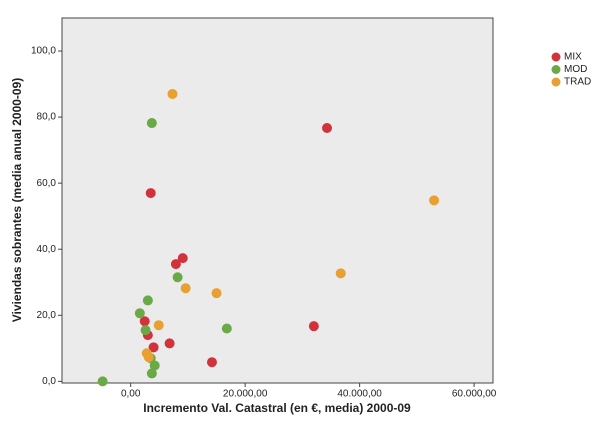 The width and height of the screenshot is (600, 448). What do you see at coordinates (47, 249) in the screenshot?
I see `y-tick-label: 40,0` at bounding box center [47, 249].